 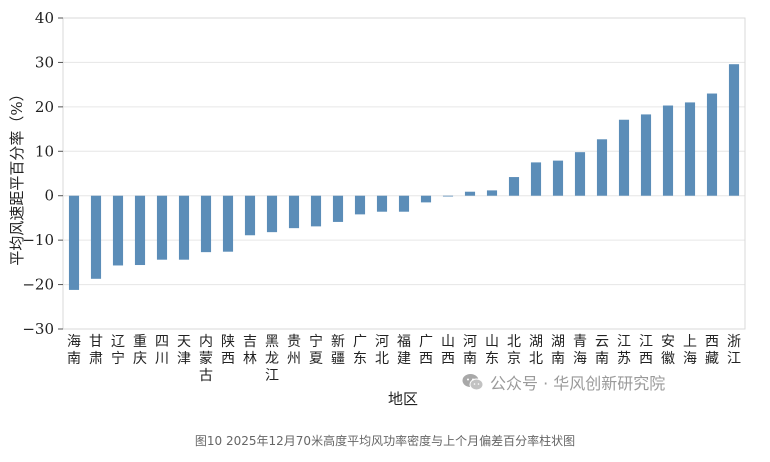 What do you see at coordinates (118, 342) in the screenshot?
I see `x-category-label: 辽` at bounding box center [118, 342].